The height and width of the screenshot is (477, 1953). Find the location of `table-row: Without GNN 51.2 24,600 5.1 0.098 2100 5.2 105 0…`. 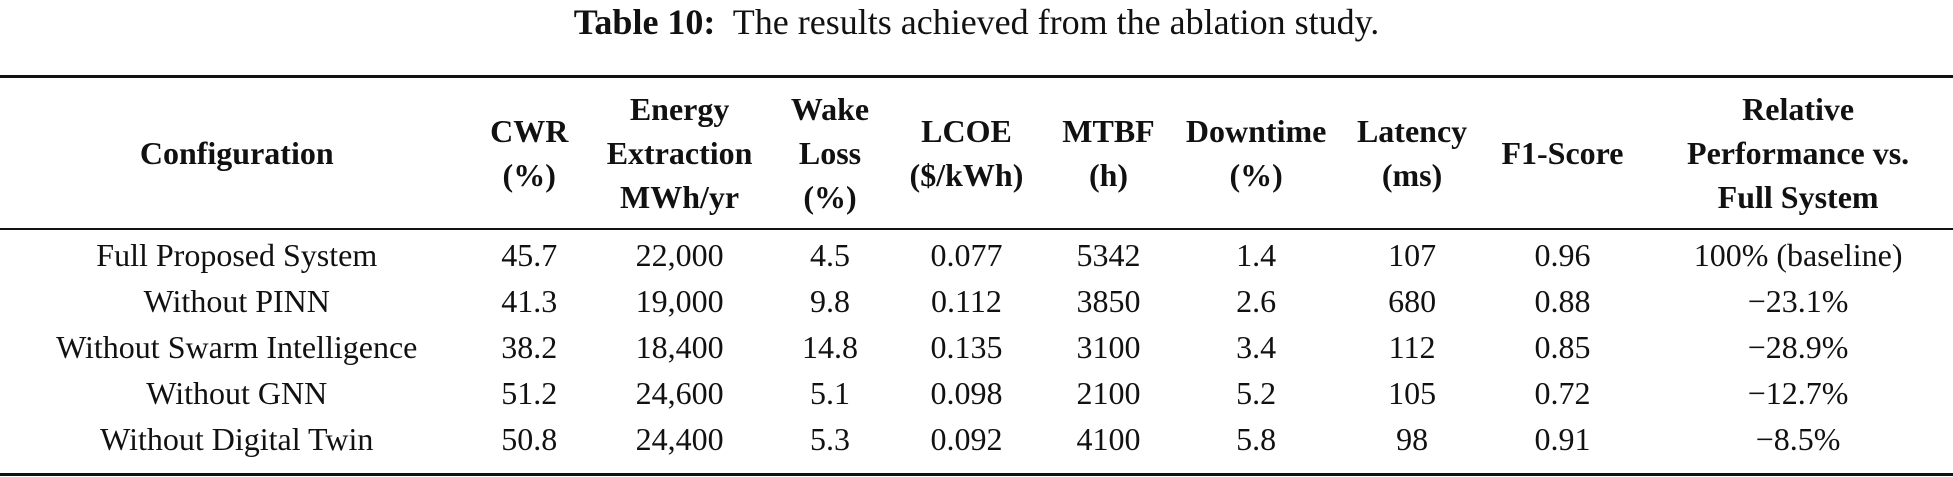

table-row: Without GNN 51.2 24,600 5.1 0.098 2100 5.2 105 0… is located at coordinates (976, 393).